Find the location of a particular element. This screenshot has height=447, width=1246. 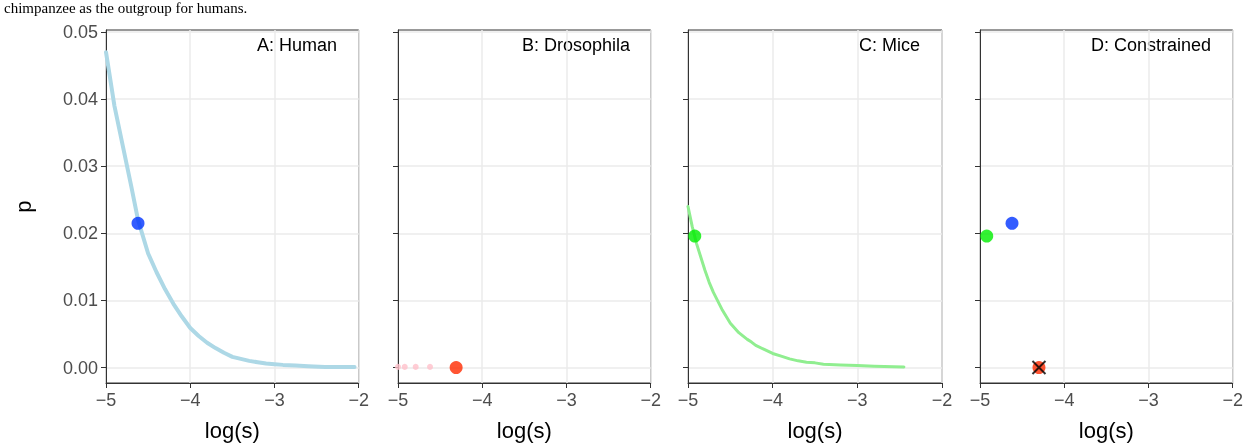

text: chimpanzee as the outgroup for humans. is located at coordinates (126, 8).